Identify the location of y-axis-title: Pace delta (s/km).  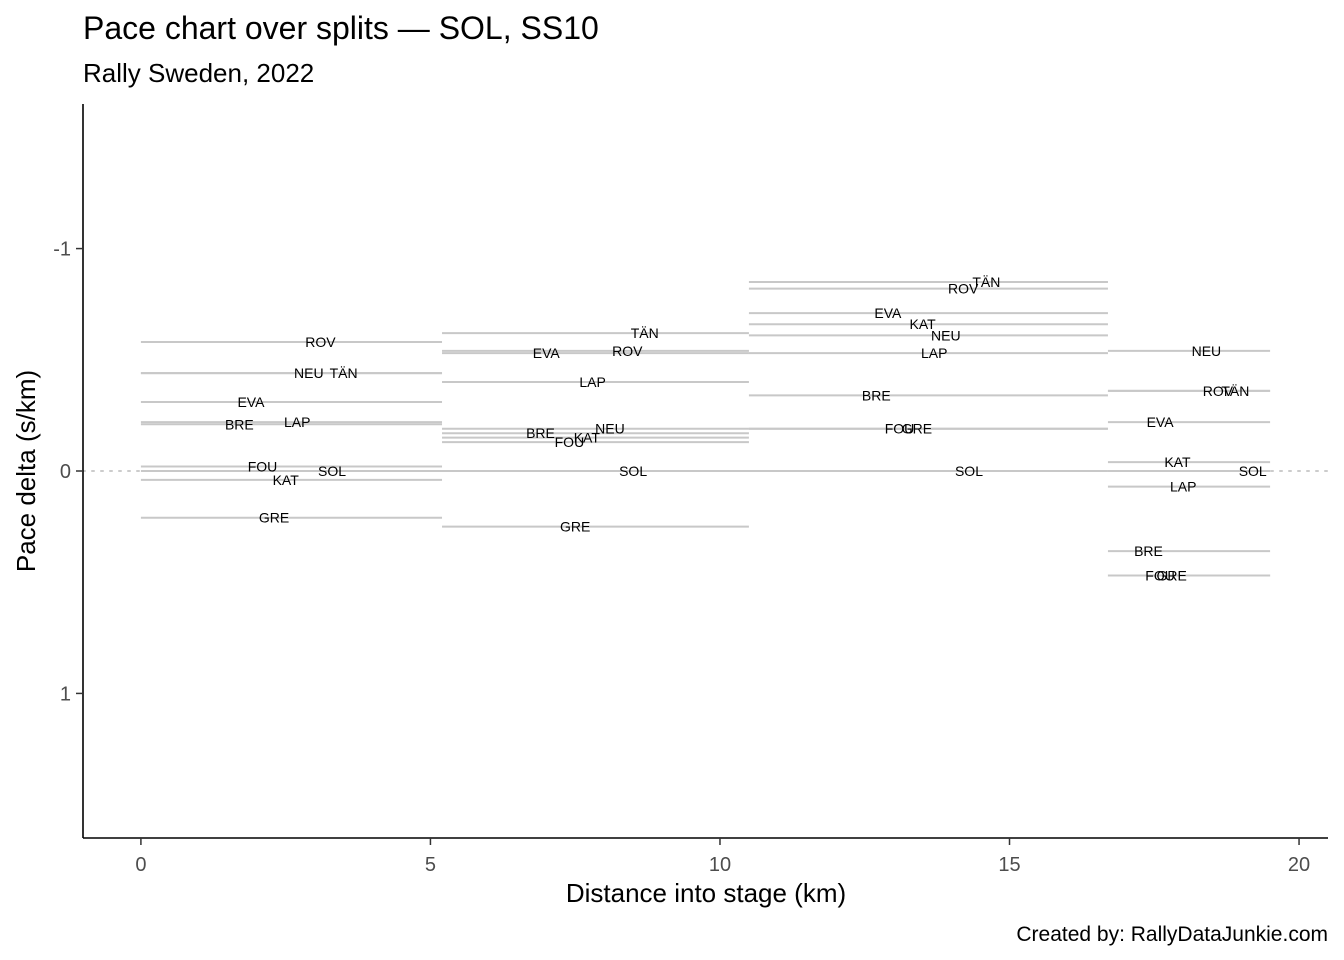
(26, 471).